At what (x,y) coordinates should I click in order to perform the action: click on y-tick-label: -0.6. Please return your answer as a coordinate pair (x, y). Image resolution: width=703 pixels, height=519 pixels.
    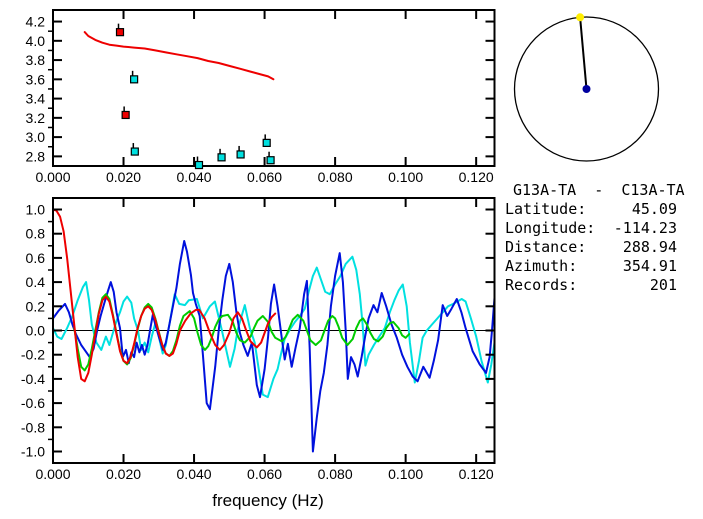
    Looking at the image, I should click on (33, 403).